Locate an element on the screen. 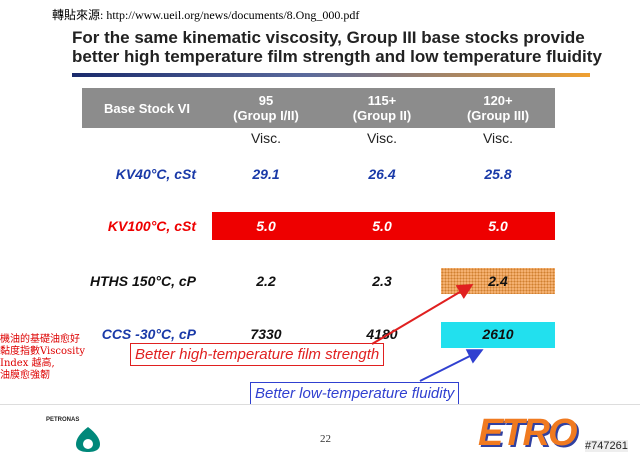 The width and height of the screenshot is (640, 455). cell: 2.3 is located at coordinates (382, 281).